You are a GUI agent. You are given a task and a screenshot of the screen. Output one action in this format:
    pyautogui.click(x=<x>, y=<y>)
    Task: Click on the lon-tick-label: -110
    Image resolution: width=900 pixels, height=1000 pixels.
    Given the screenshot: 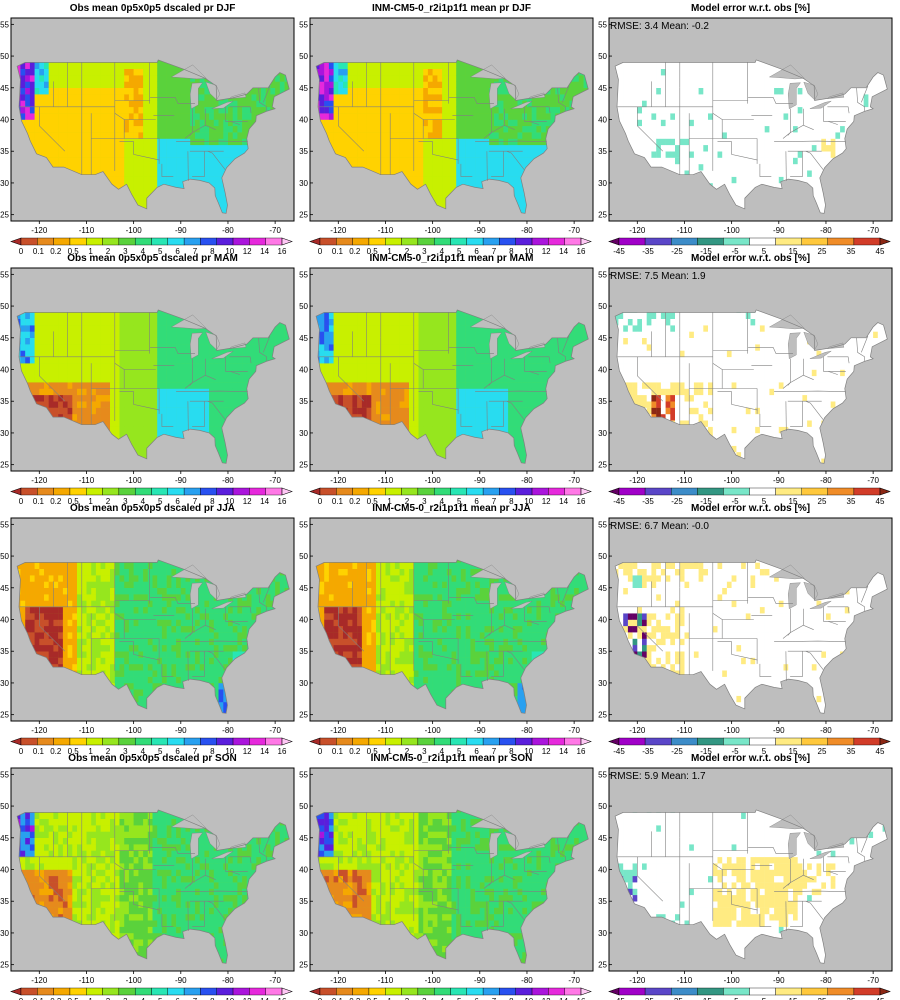 What is the action you would take?
    pyautogui.click(x=386, y=230)
    